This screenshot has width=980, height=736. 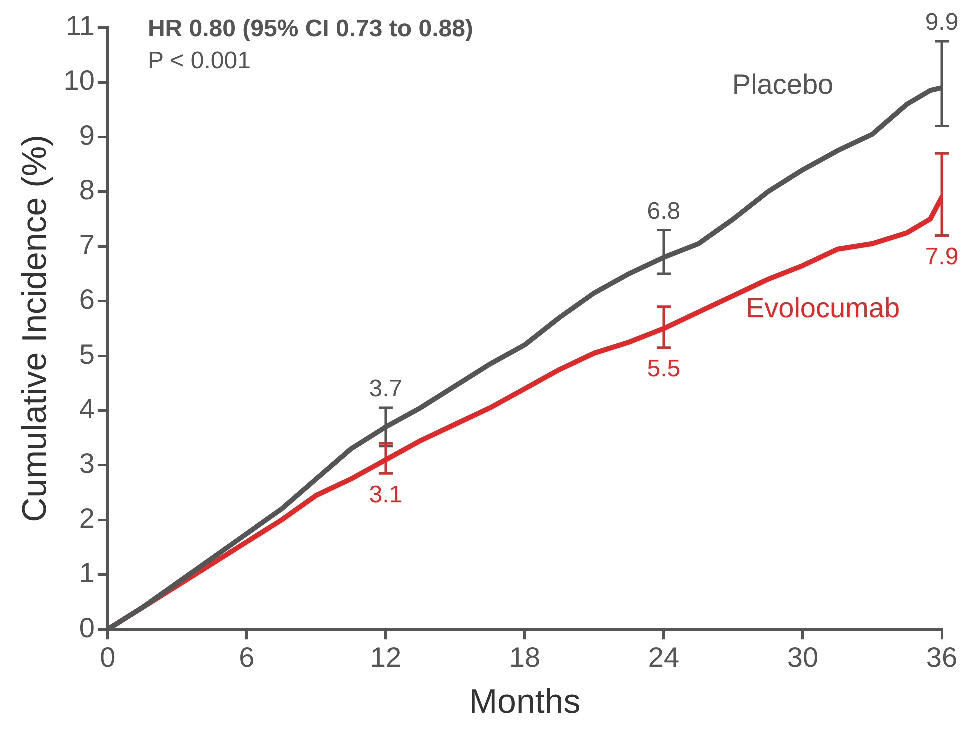 What do you see at coordinates (87, 190) in the screenshot?
I see `y-tick-label: 8` at bounding box center [87, 190].